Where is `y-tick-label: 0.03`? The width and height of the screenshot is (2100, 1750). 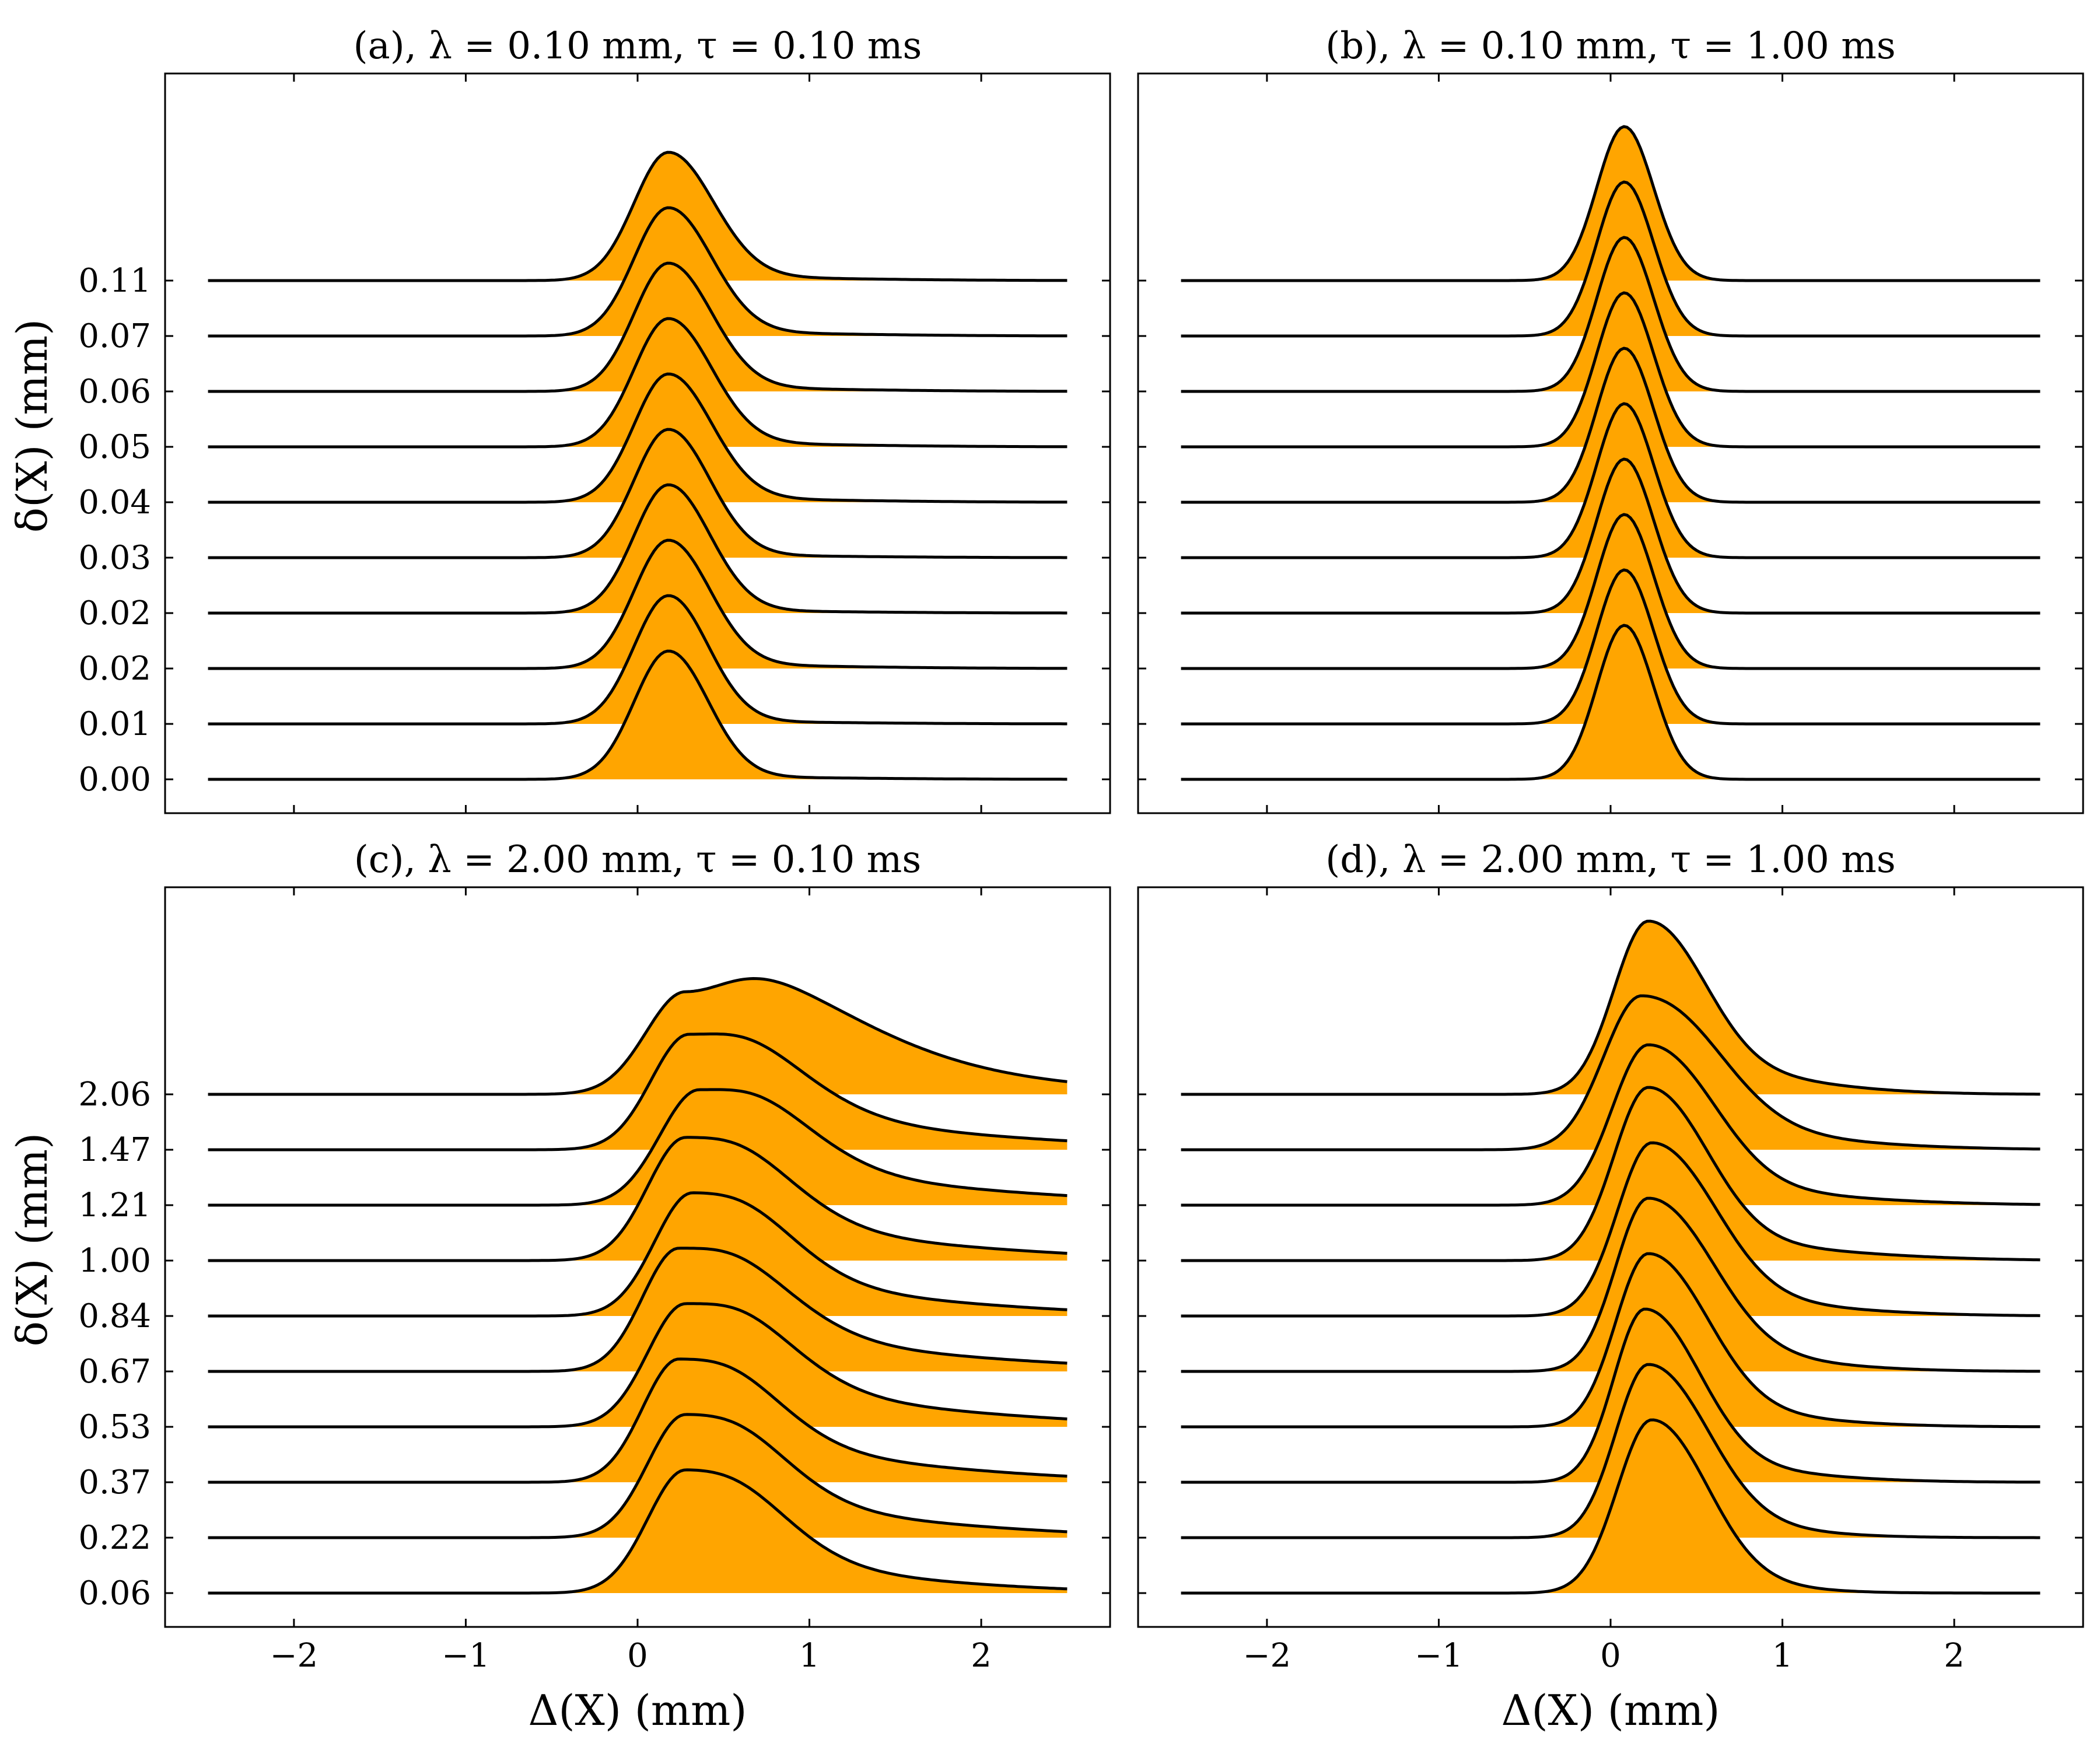 y-tick-label: 0.03 is located at coordinates (114, 558).